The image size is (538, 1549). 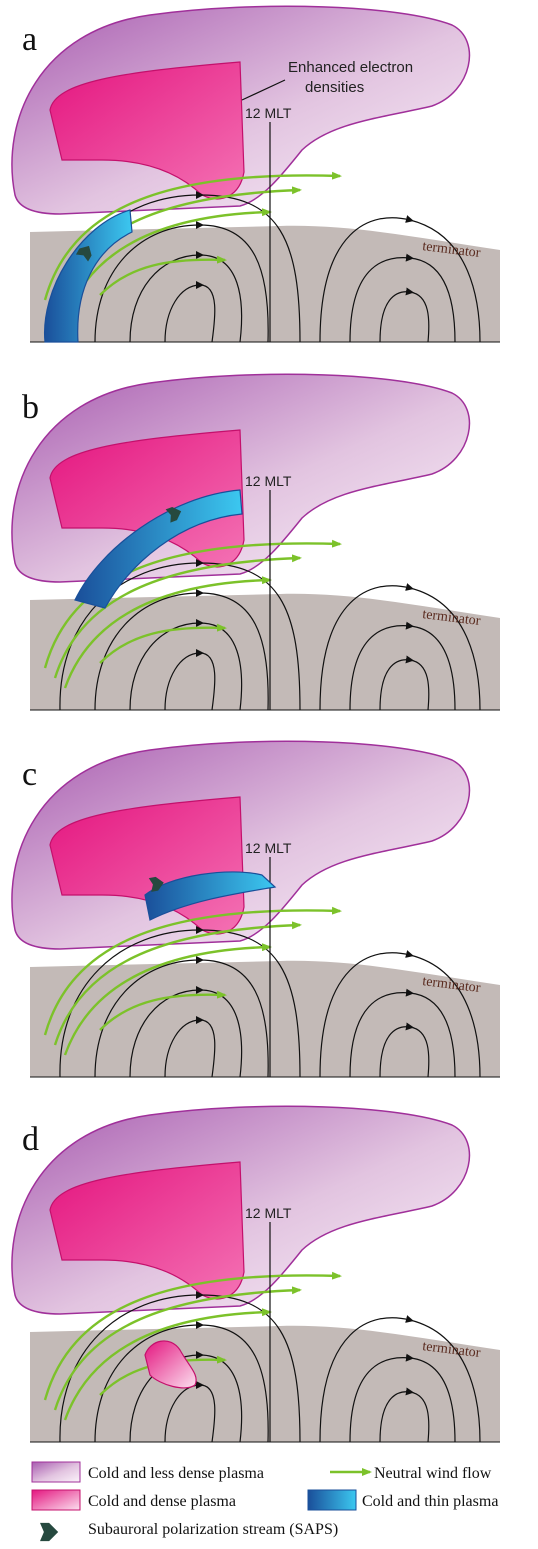 I want to click on legend-label: Cold and dense plasma, so click(x=162, y=1501).